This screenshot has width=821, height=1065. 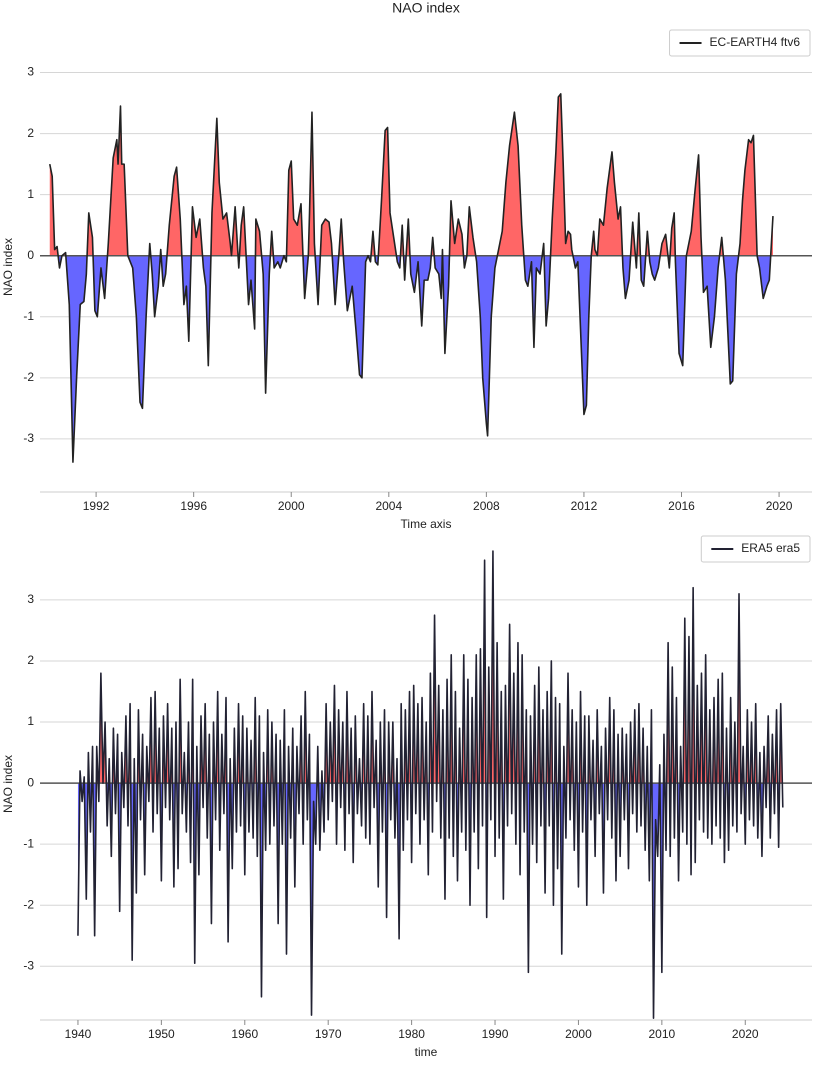 What do you see at coordinates (681, 506) in the screenshot?
I see `x-tick-label: 2016` at bounding box center [681, 506].